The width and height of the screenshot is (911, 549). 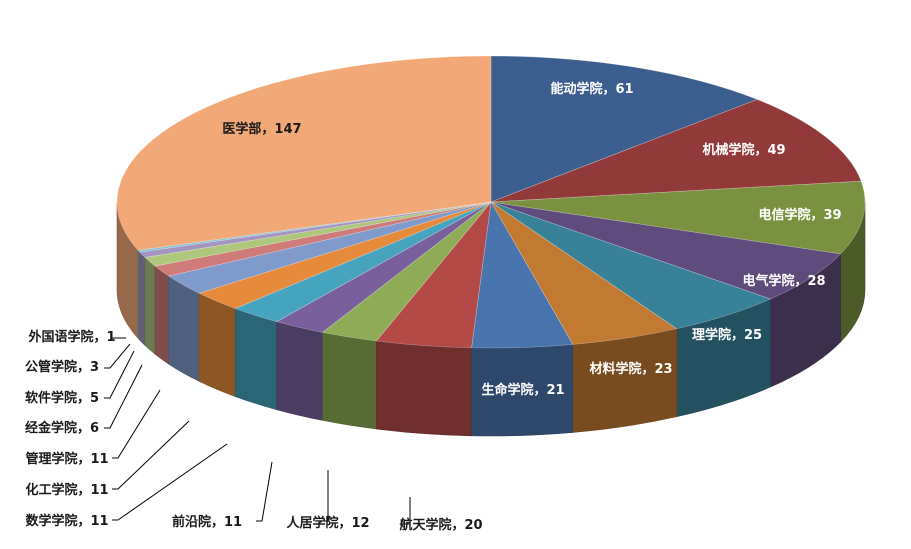 What do you see at coordinates (424, 388) in the screenshot?
I see `slice-8-side` at bounding box center [424, 388].